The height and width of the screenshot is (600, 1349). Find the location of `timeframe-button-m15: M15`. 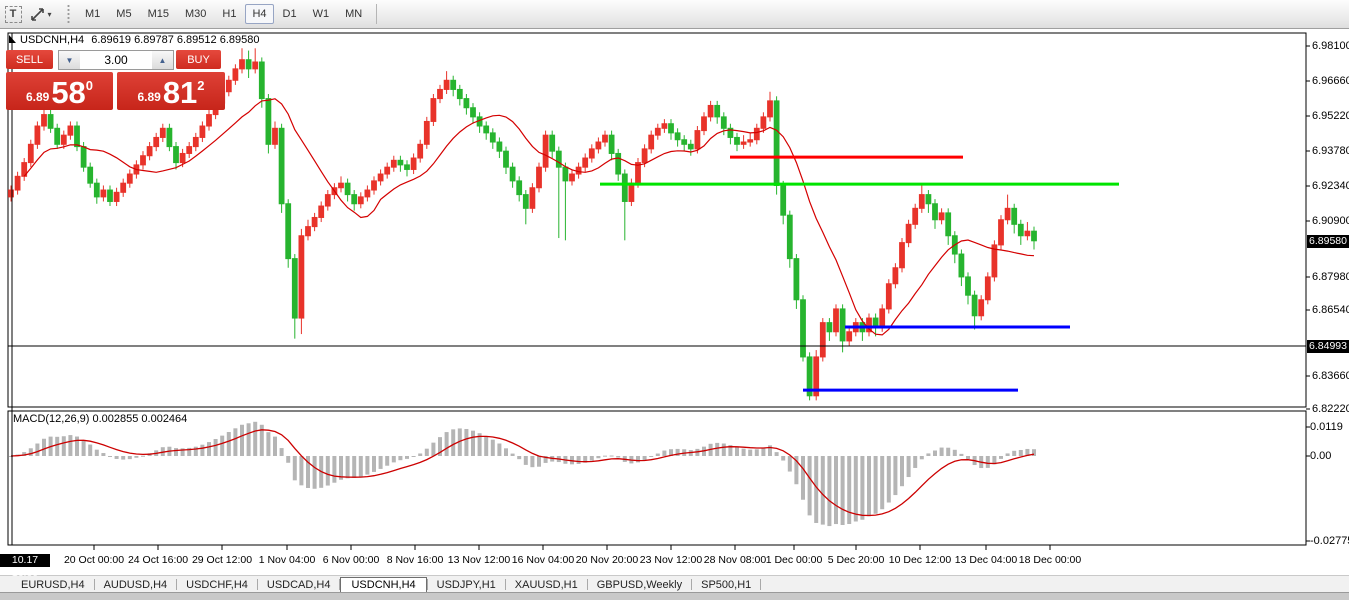

timeframe-button-m15: M15 is located at coordinates (158, 14).